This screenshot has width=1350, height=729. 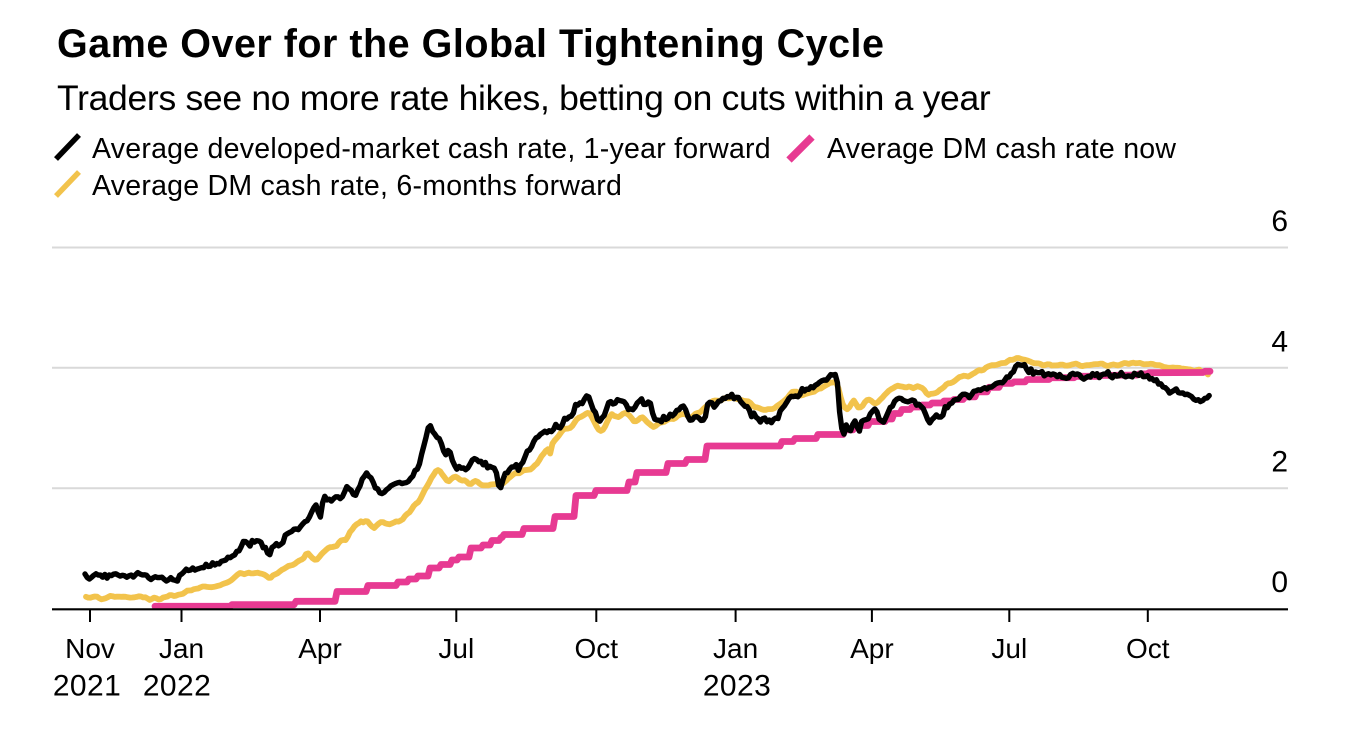 I want to click on svg-text: Average DM cash rate now, so click(x=1001, y=149).